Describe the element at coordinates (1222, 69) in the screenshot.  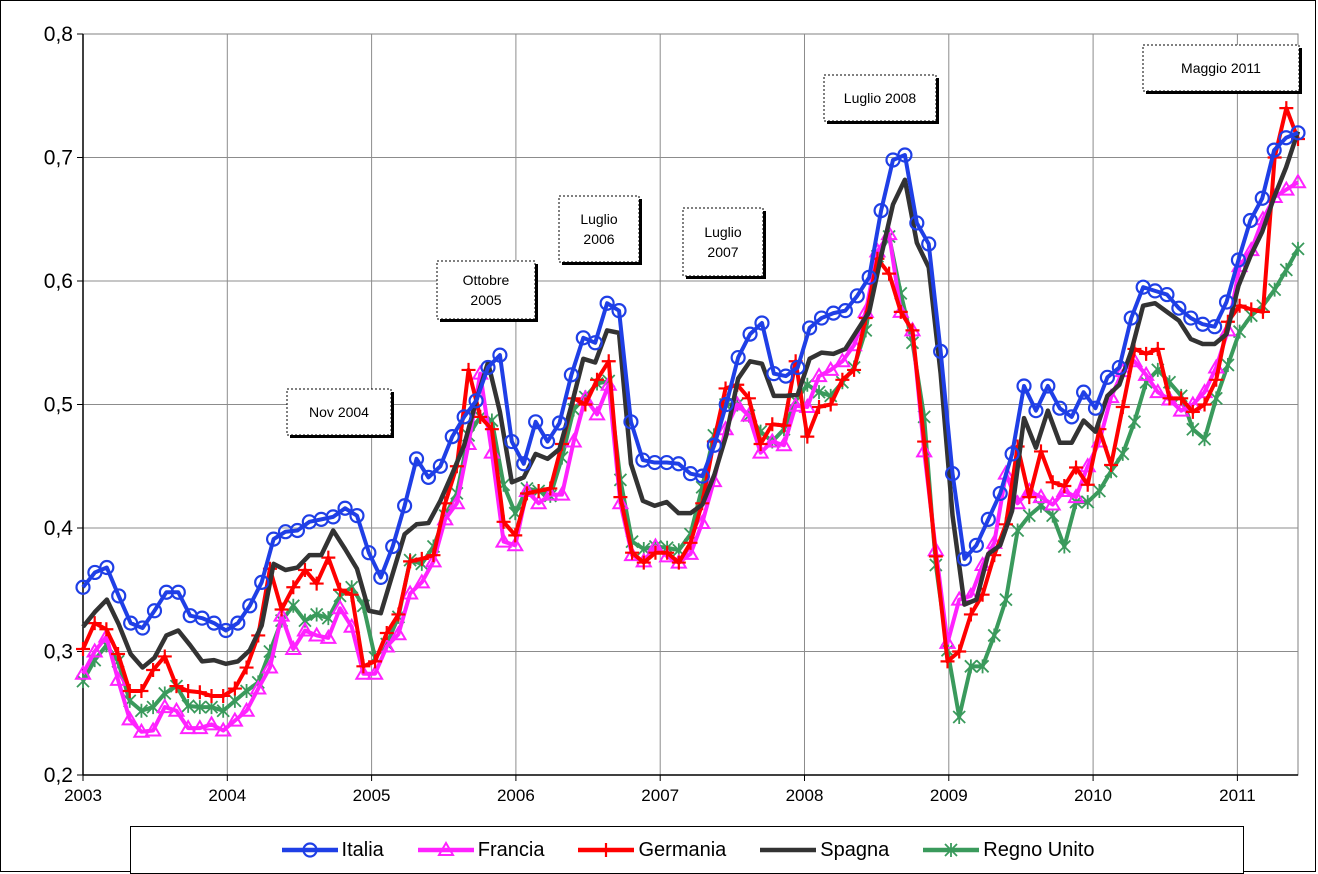
I see `annotation: Maggio 2011` at that location.